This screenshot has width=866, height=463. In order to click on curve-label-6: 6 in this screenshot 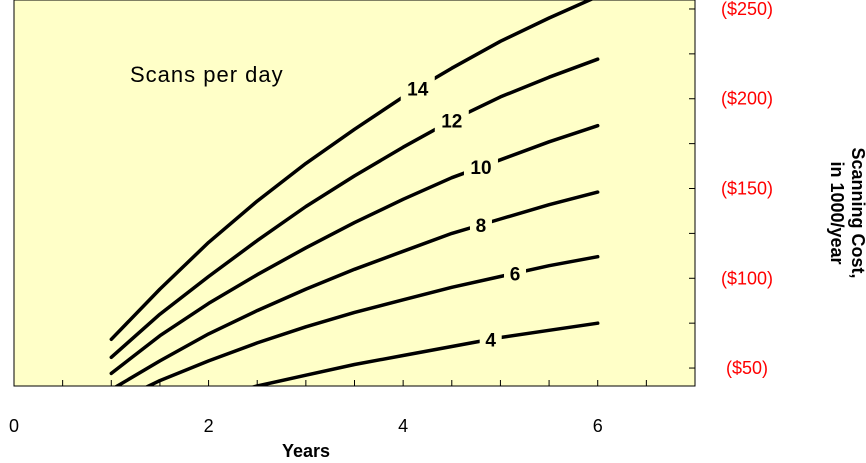, I will do `click(515, 274)`.